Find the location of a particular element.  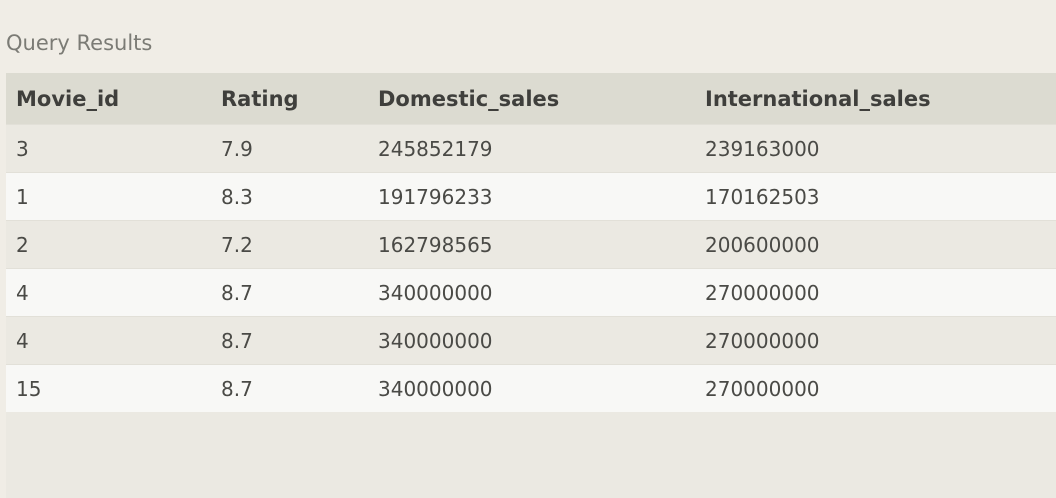

cell-international-sales: 170162503 is located at coordinates (875, 196).